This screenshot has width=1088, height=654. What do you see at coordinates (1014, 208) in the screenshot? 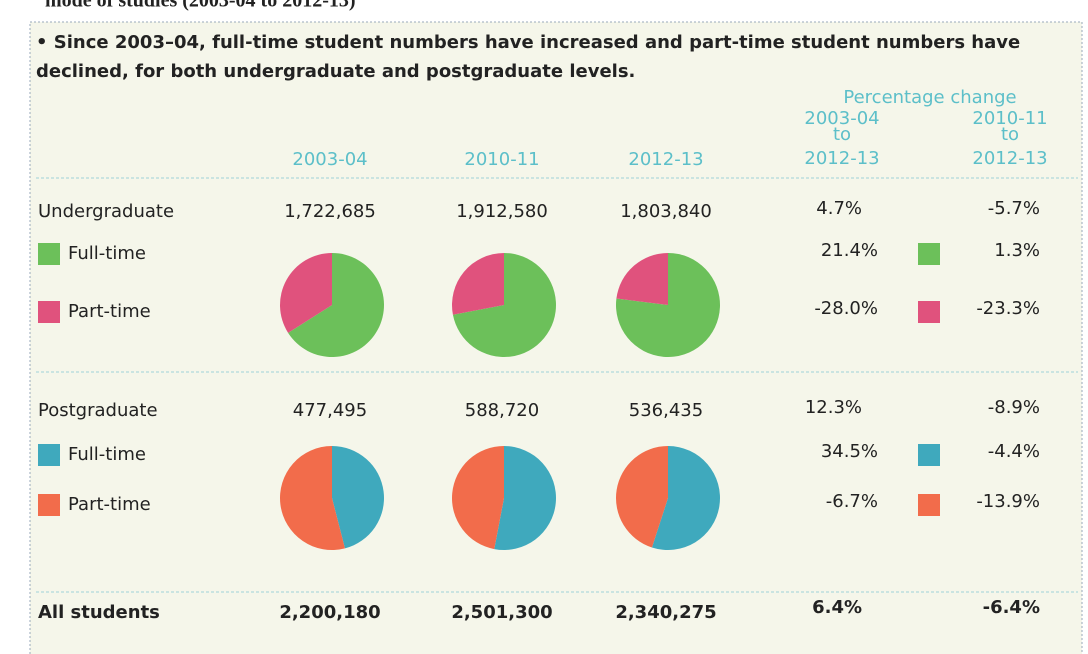
I see `change: -5.7%` at bounding box center [1014, 208].